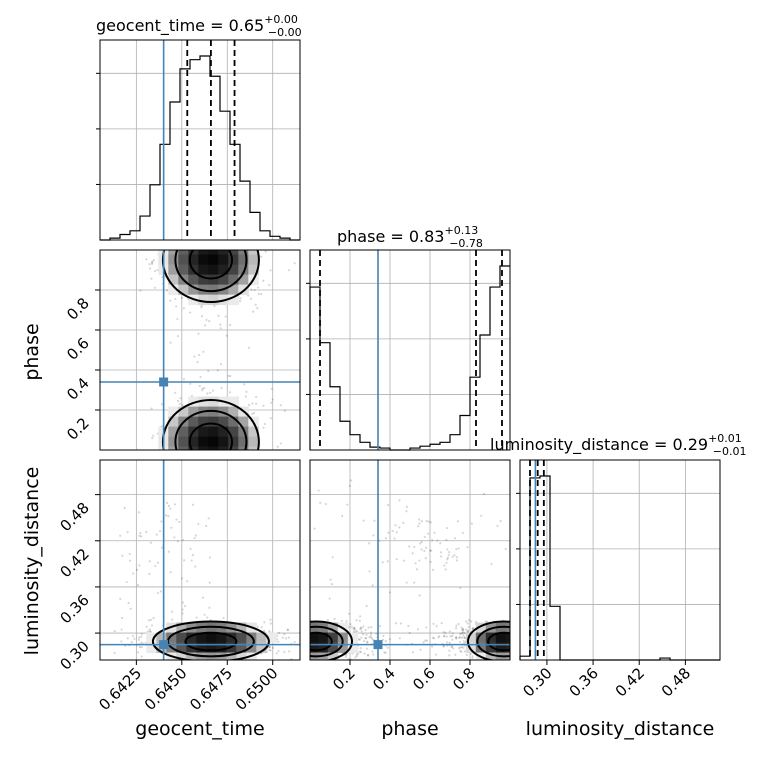 Image resolution: width=760 pixels, height=760 pixels. I want to click on y-tick-label-luminosity-distance: 0.48, so click(74, 517).